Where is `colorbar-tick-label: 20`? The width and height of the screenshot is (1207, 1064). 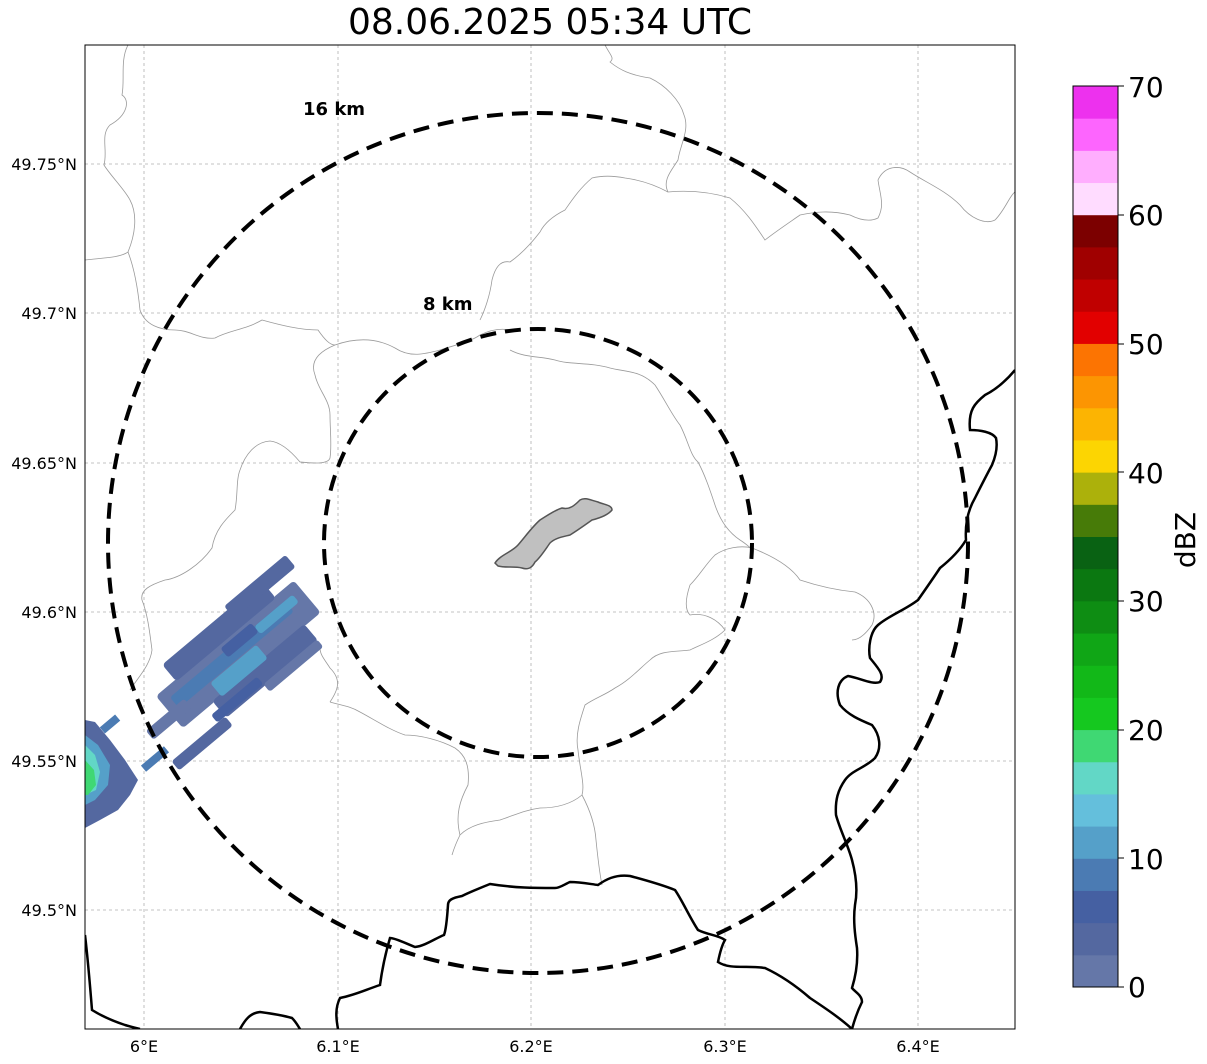 colorbar-tick-label: 20 is located at coordinates (1146, 730).